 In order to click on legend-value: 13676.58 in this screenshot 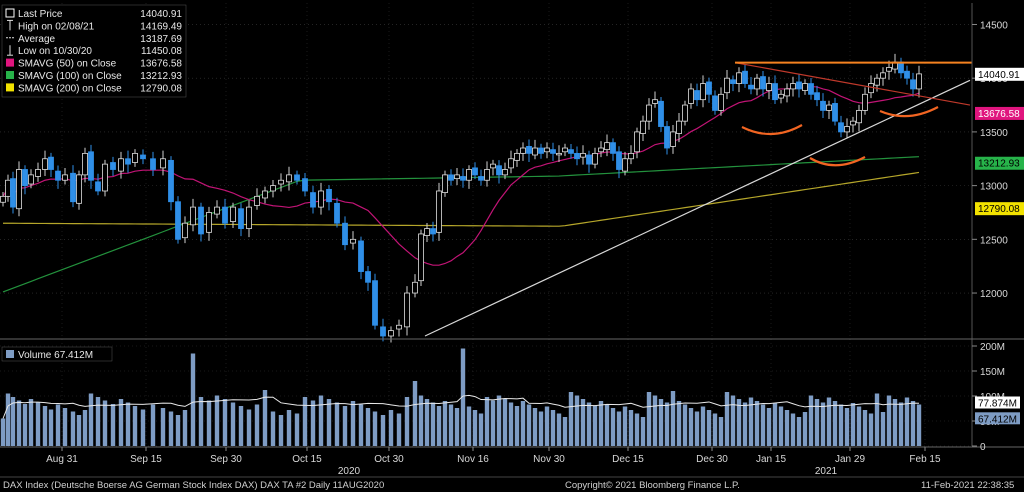, I will do `click(161, 64)`.